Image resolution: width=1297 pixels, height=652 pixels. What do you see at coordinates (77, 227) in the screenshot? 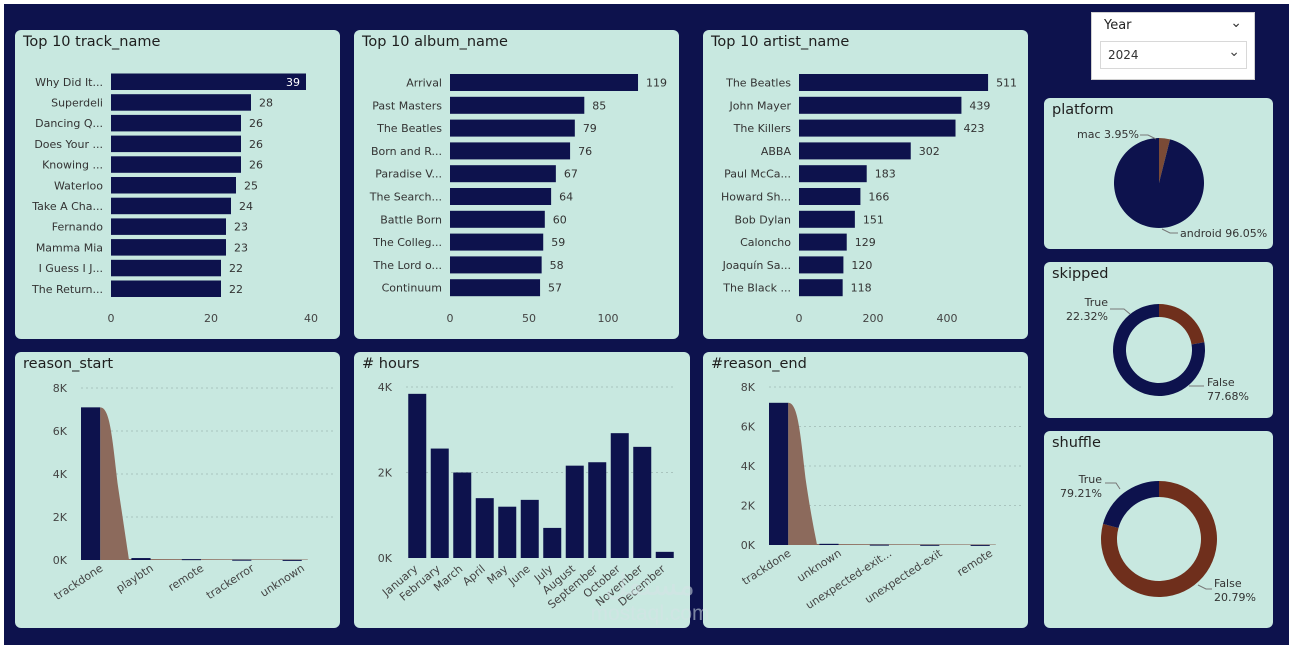
I see `category-label: Fernando` at bounding box center [77, 227].